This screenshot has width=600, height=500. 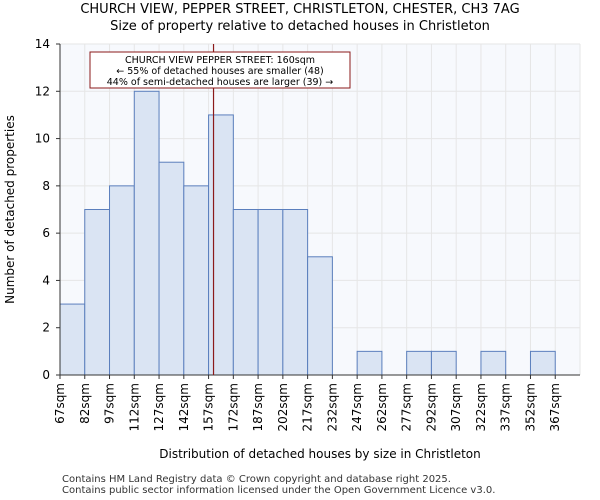 What do you see at coordinates (258, 407) in the screenshot?
I see `x-tick-label: 187sqm` at bounding box center [258, 407].